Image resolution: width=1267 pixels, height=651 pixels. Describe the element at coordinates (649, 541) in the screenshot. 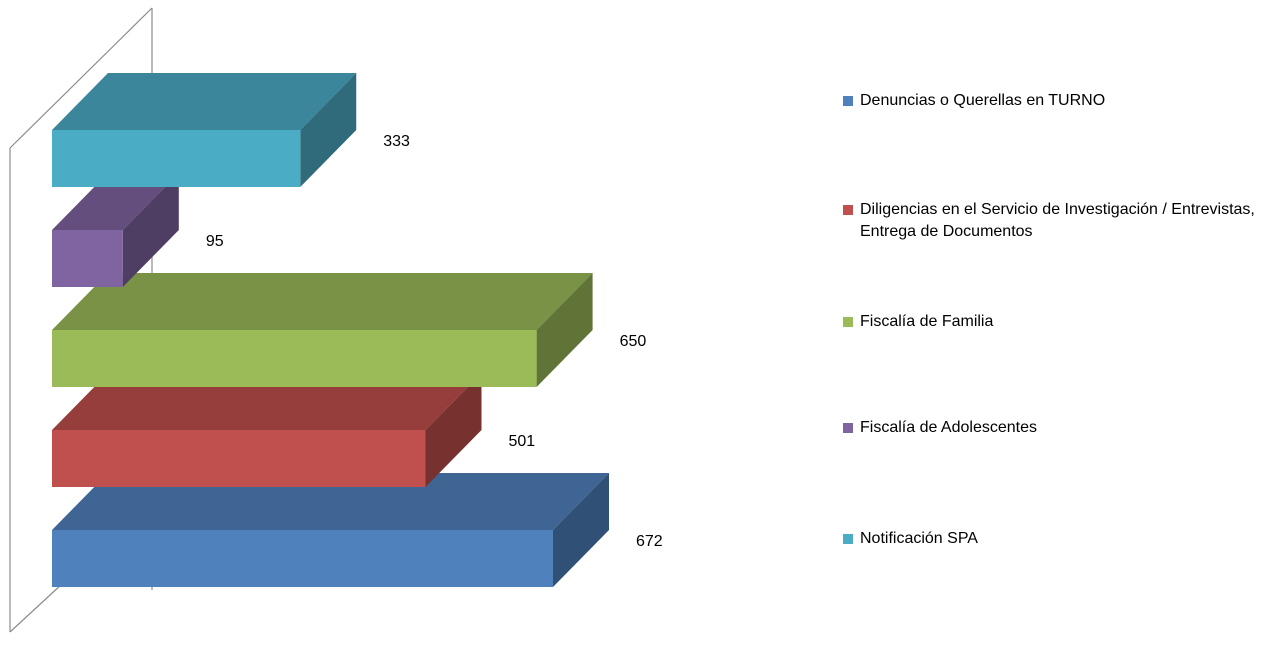

I see `data-label: 672` at that location.